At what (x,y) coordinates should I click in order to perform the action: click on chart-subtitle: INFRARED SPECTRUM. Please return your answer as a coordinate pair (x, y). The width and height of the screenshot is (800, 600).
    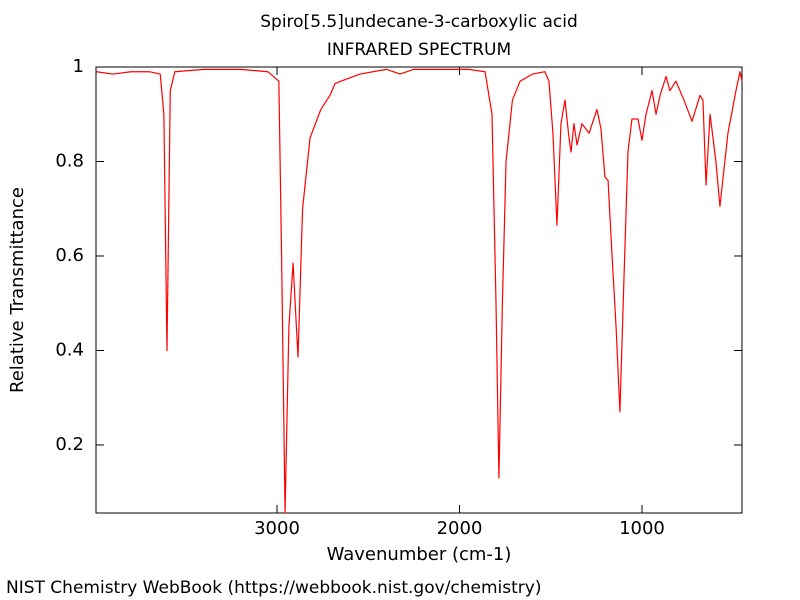
    Looking at the image, I should click on (419, 50).